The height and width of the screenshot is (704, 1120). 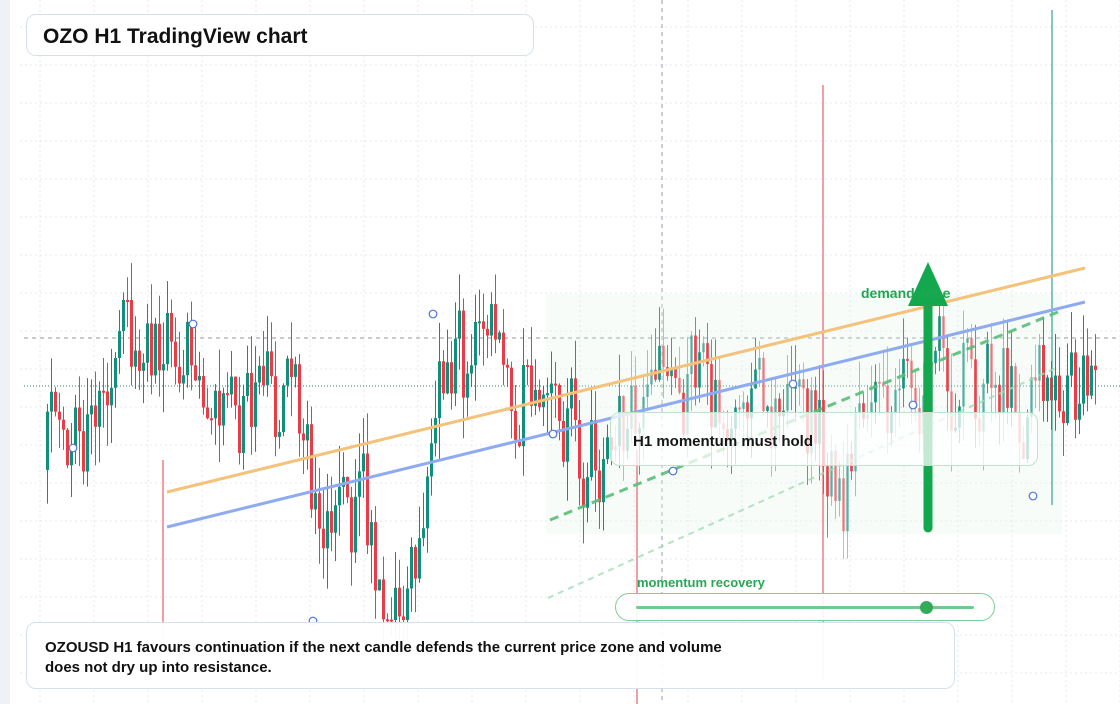 I want to click on momentum-recovery-slider, so click(x=805, y=607).